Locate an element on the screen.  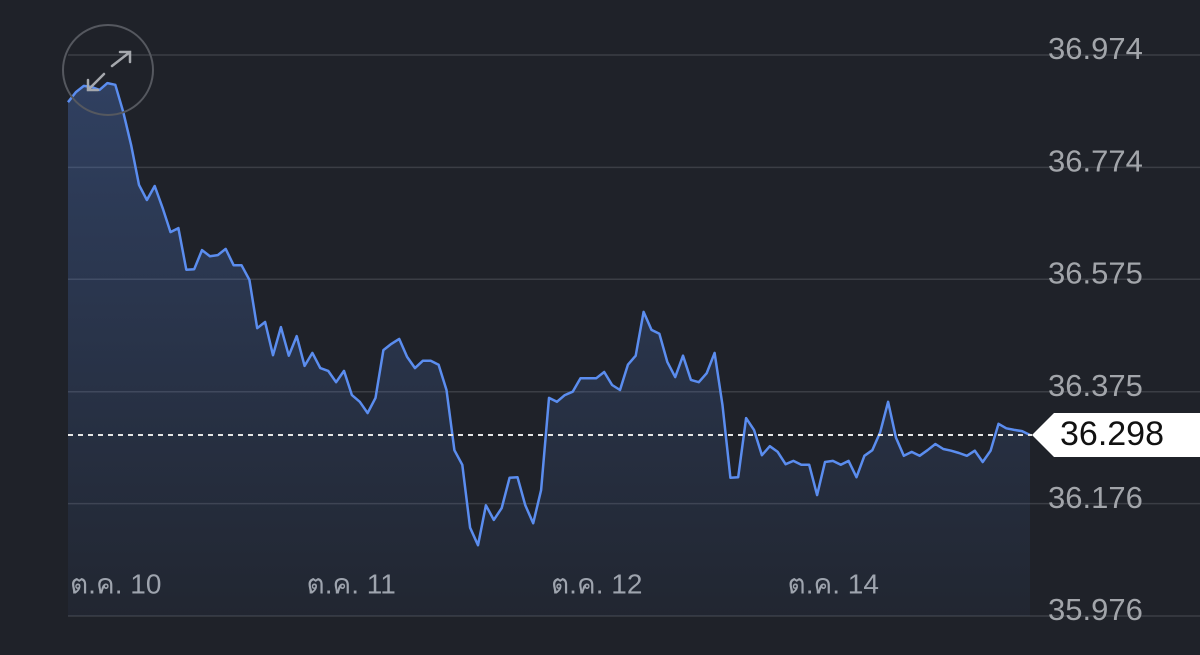
y-tick-label: 36.575 is located at coordinates (1095, 272).